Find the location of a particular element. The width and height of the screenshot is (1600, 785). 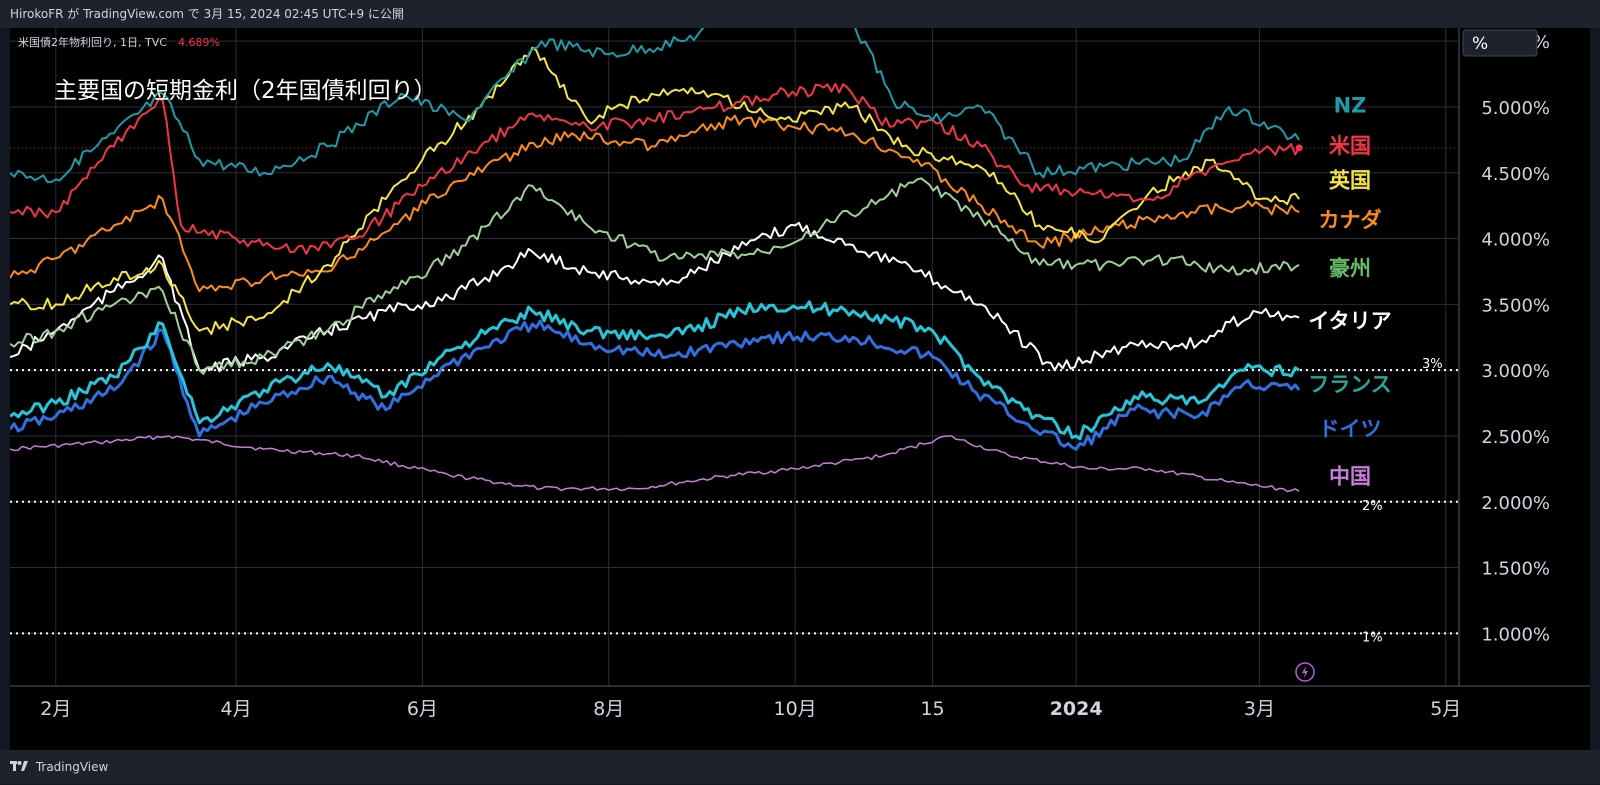

y-tick-label: 3.500% is located at coordinates (1515, 305).